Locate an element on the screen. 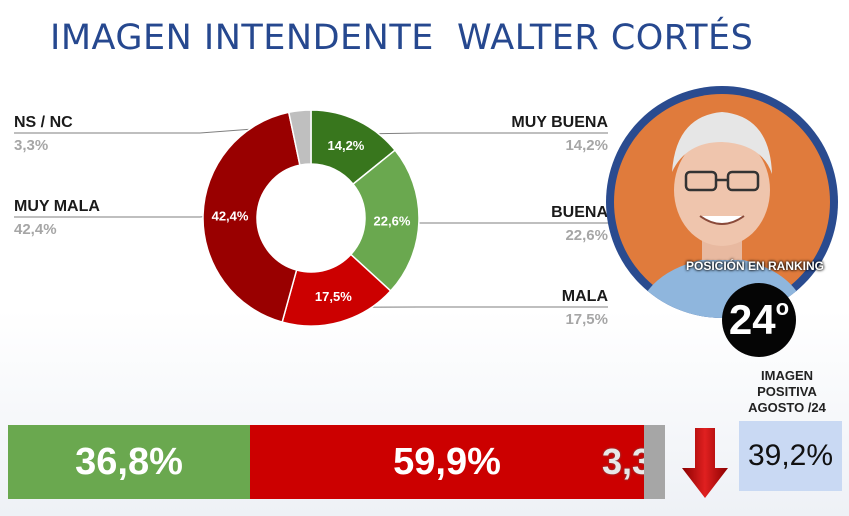  donut-data-label: 17,5% is located at coordinates (333, 296).